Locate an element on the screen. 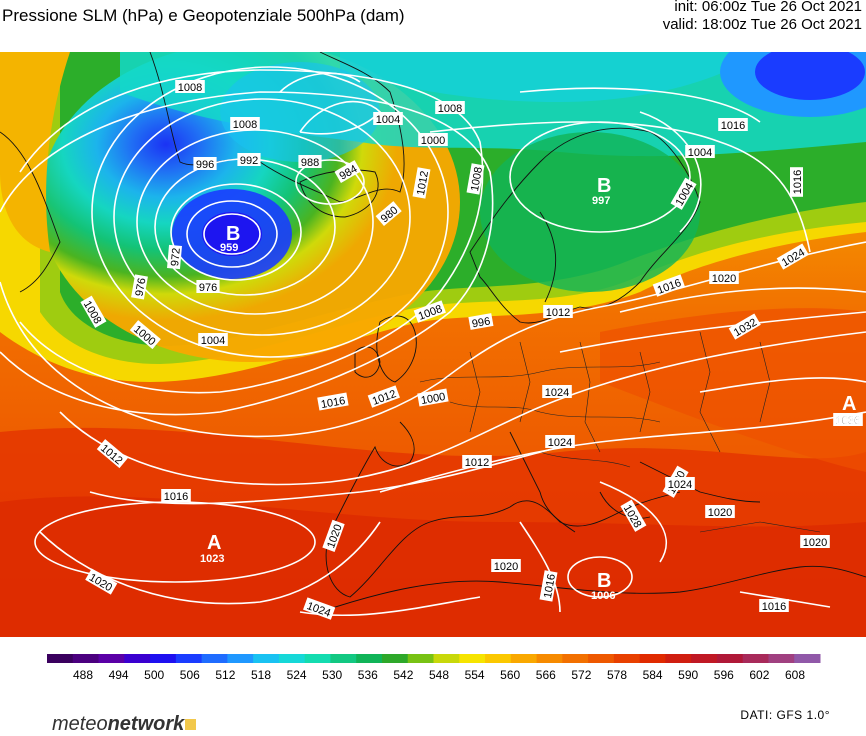 This screenshot has width=866, height=736. colorbar-tick-label: 578 is located at coordinates (617, 675).